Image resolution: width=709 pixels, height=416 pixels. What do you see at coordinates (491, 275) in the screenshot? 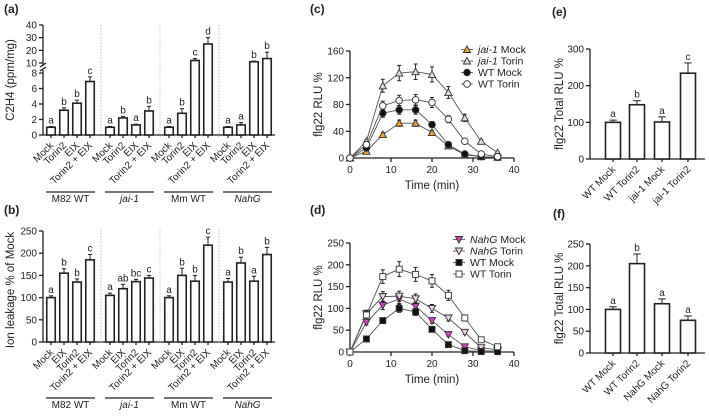
I see `legend-entry: WT Torin` at bounding box center [491, 275].